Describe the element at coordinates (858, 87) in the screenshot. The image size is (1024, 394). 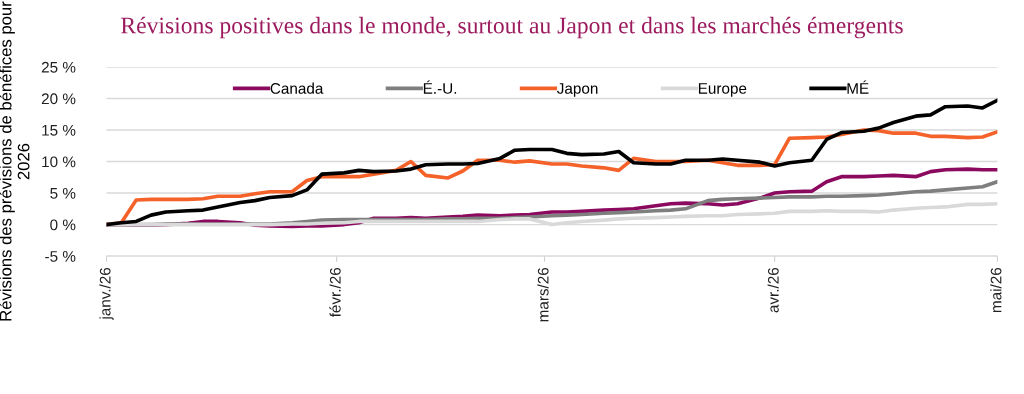
I see `legend-label: MÉ` at that location.